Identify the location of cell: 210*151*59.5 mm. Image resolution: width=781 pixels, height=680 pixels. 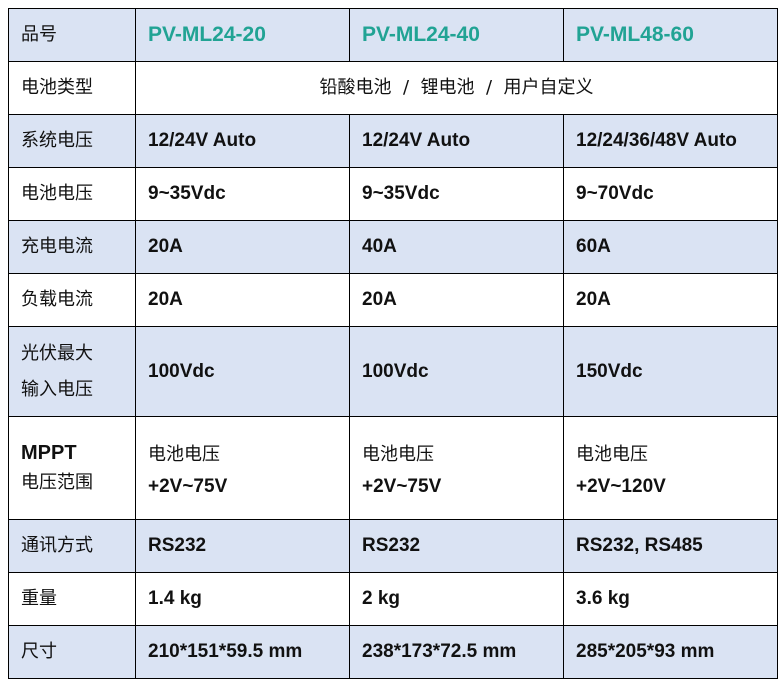
(242, 652).